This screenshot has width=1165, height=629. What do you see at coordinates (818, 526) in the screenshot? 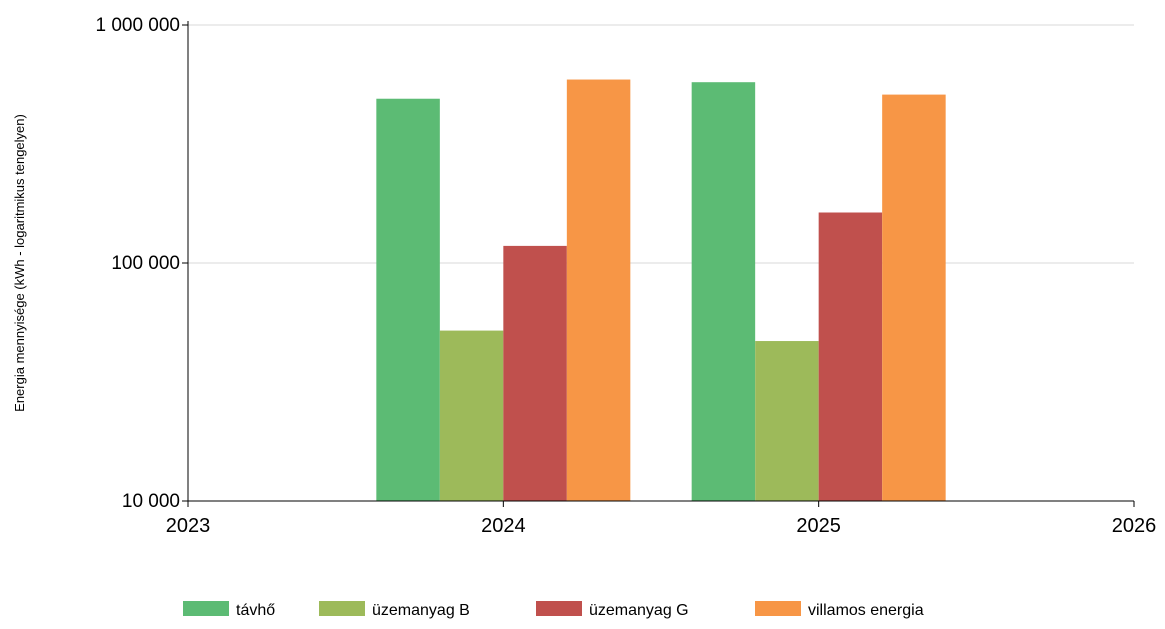
I see `x-tick-label: 2025` at bounding box center [818, 526].